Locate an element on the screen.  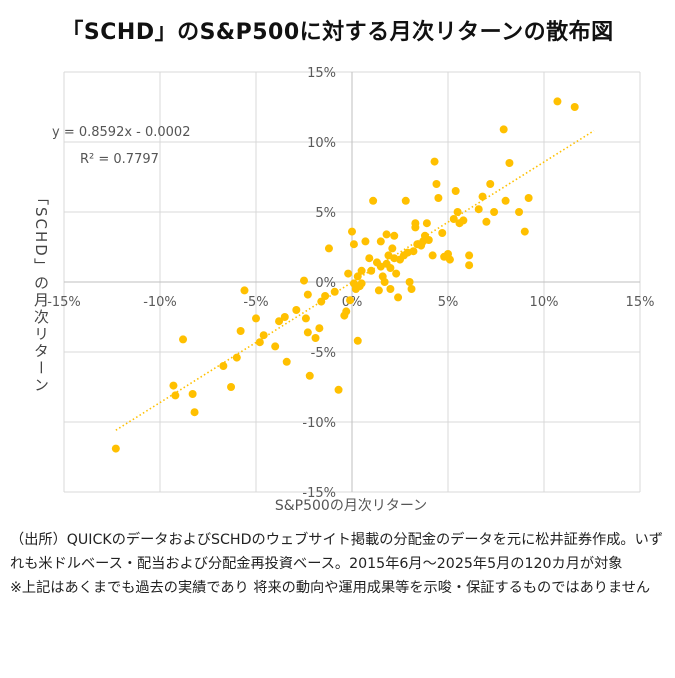
x-tick-label: -5% is located at coordinates (255, 302).